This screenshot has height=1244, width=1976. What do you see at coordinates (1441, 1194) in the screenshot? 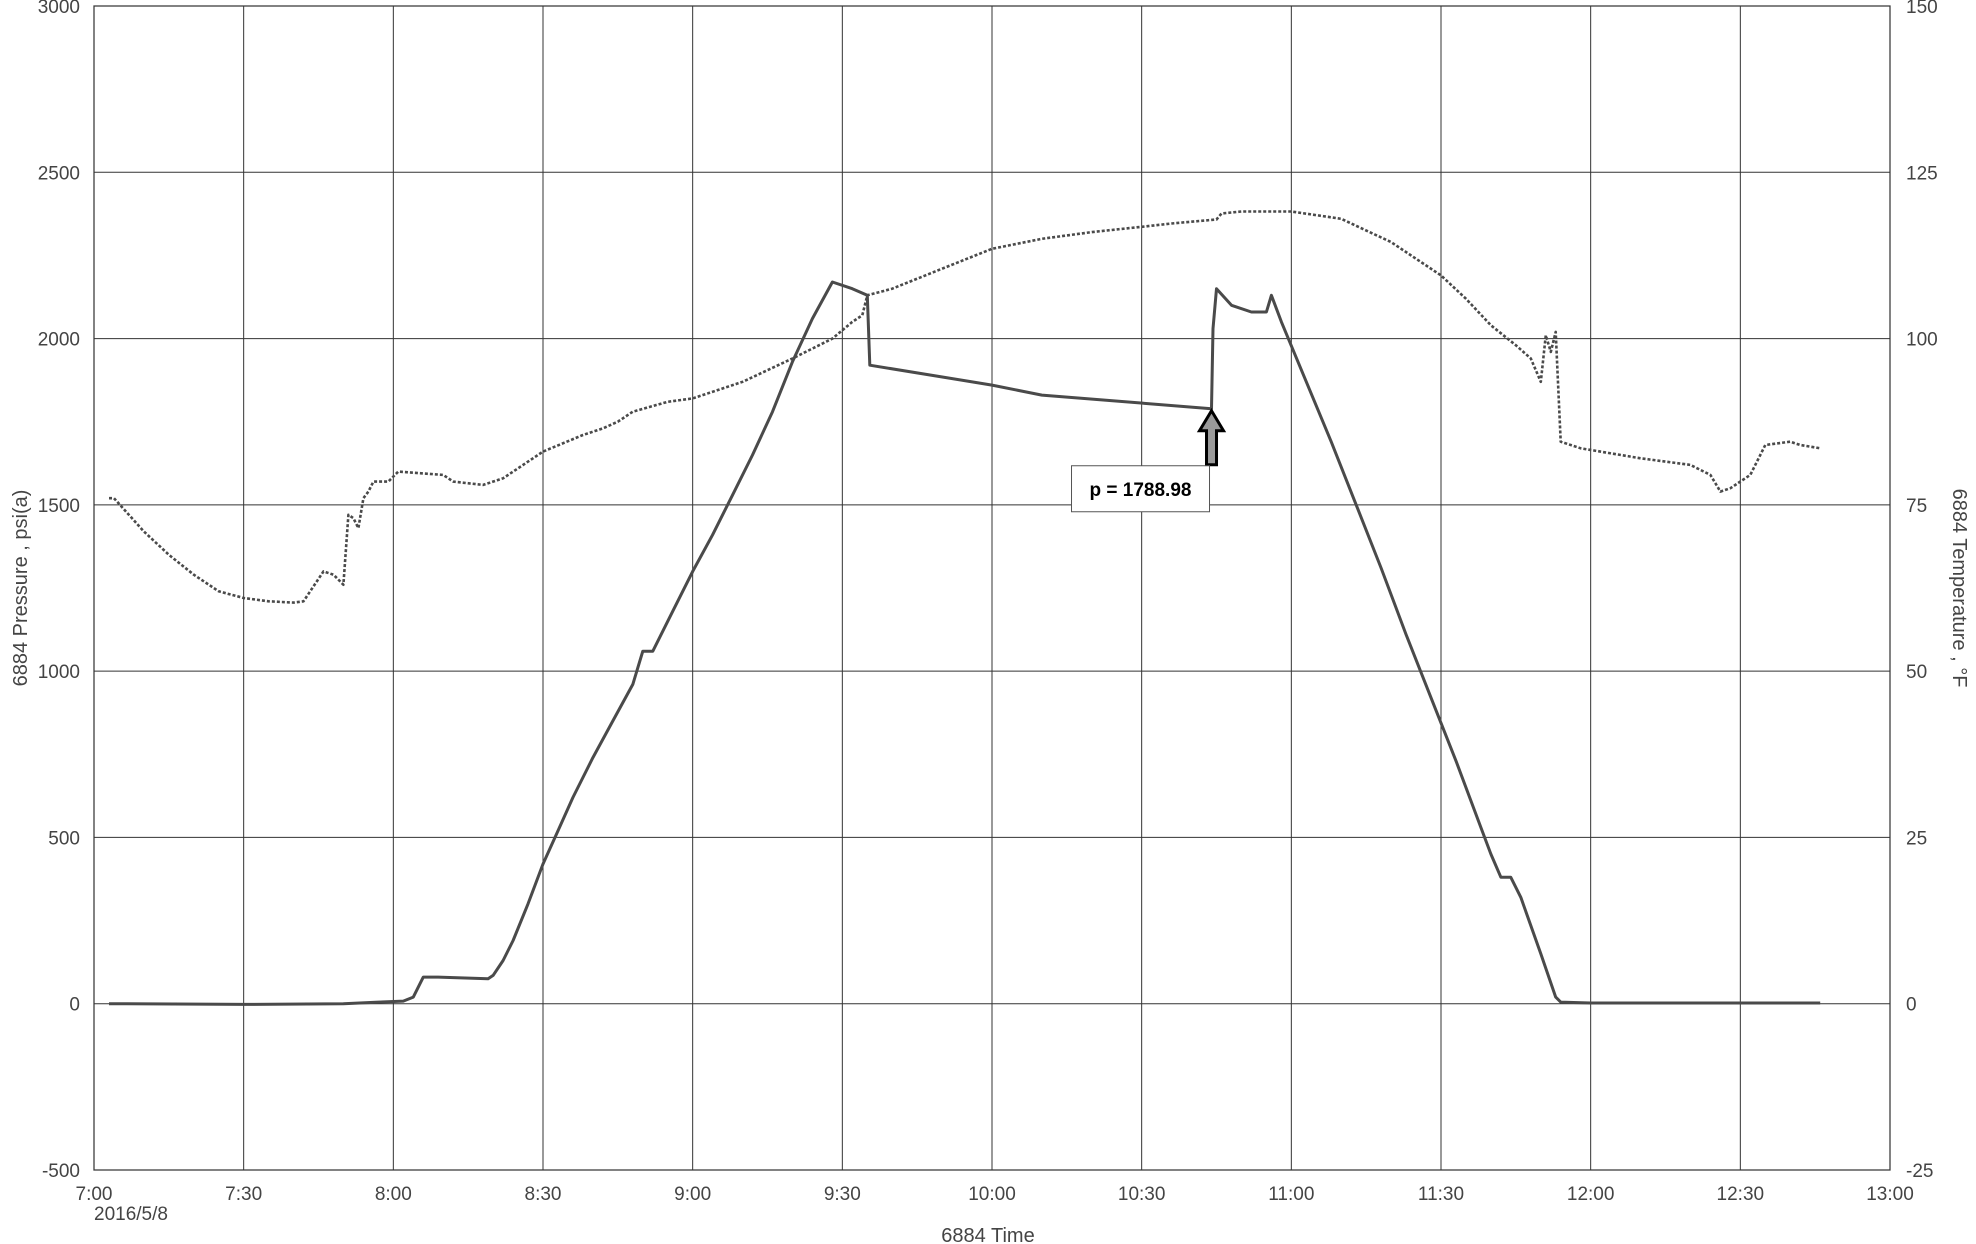
I see `x-tick-label: 11:30` at bounding box center [1441, 1194].